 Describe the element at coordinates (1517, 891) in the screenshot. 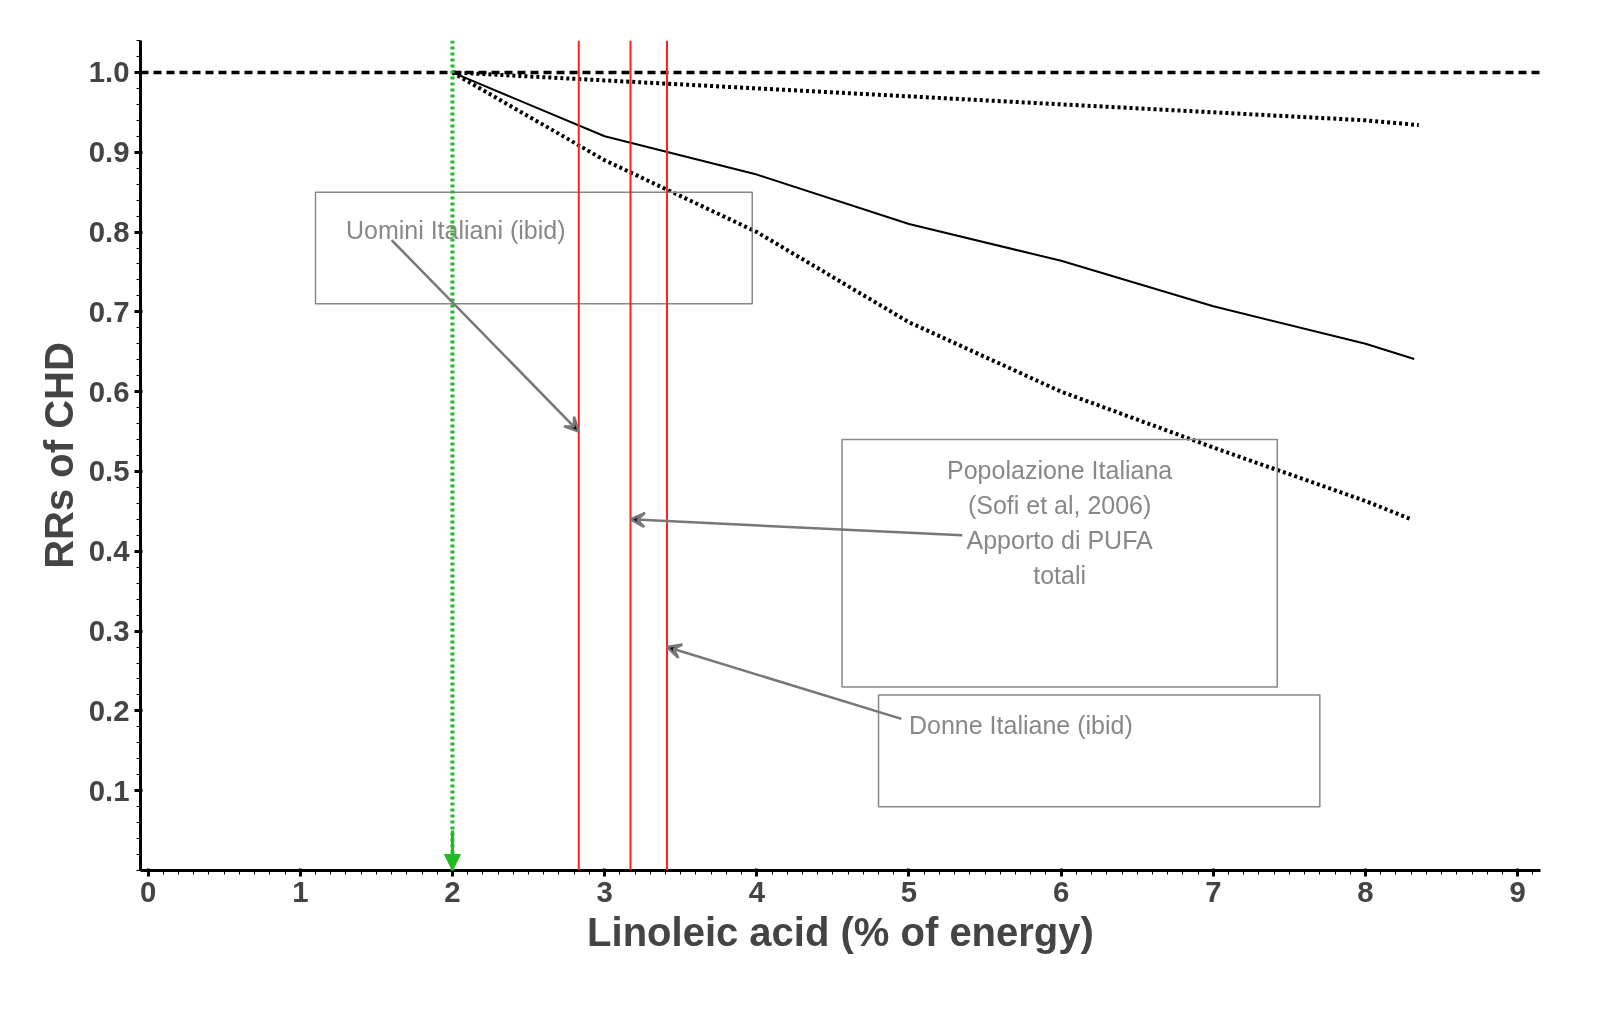

I see `x-tick-label: 9` at that location.